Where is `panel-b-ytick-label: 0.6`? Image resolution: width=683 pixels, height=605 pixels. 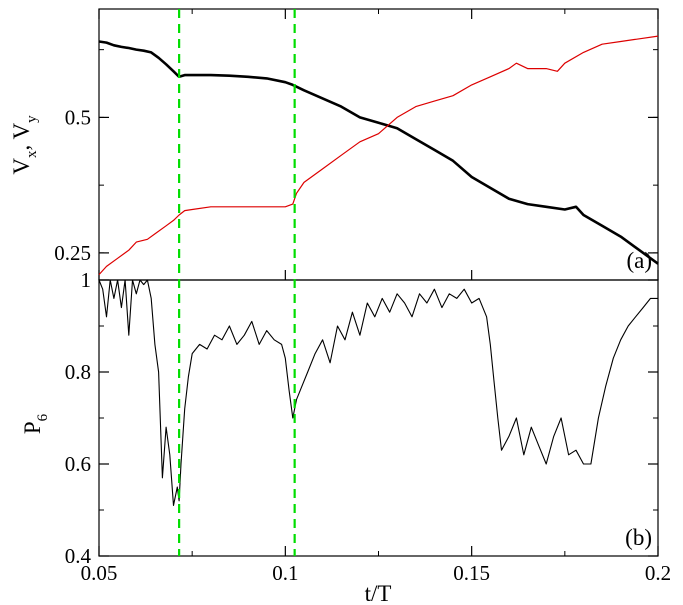 panel-b-ytick-label: 0.6 is located at coordinates (78, 464).